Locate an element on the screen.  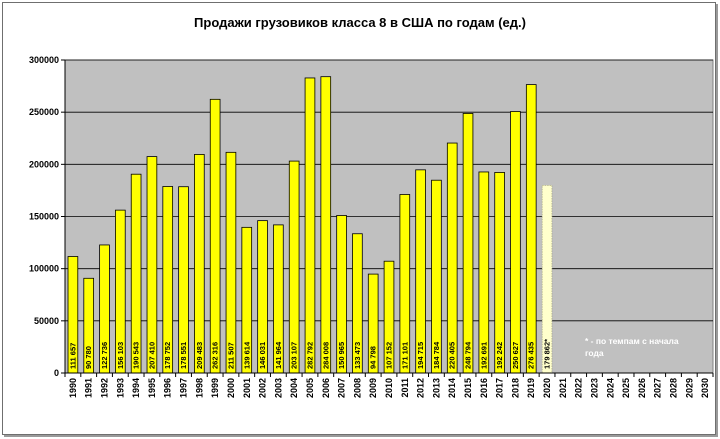
x-tick-label: 2029 is located at coordinates (689, 388).